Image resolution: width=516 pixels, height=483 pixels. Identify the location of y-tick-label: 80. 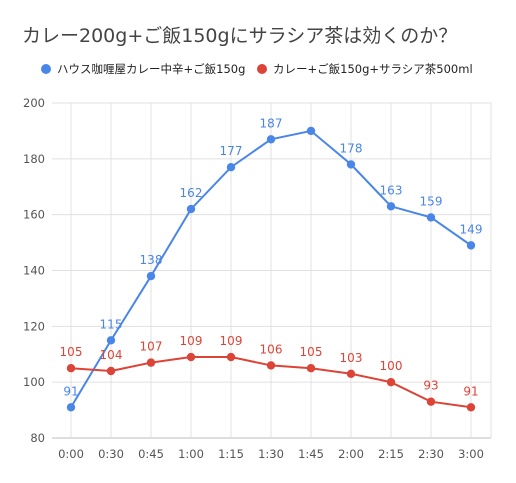
(37, 438).